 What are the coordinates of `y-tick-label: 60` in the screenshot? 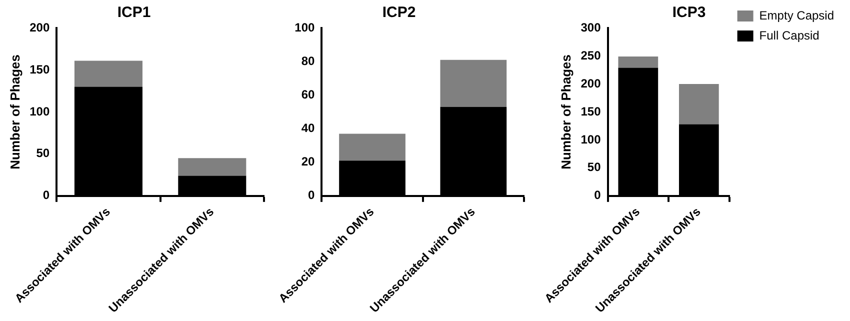 It's located at (308, 94).